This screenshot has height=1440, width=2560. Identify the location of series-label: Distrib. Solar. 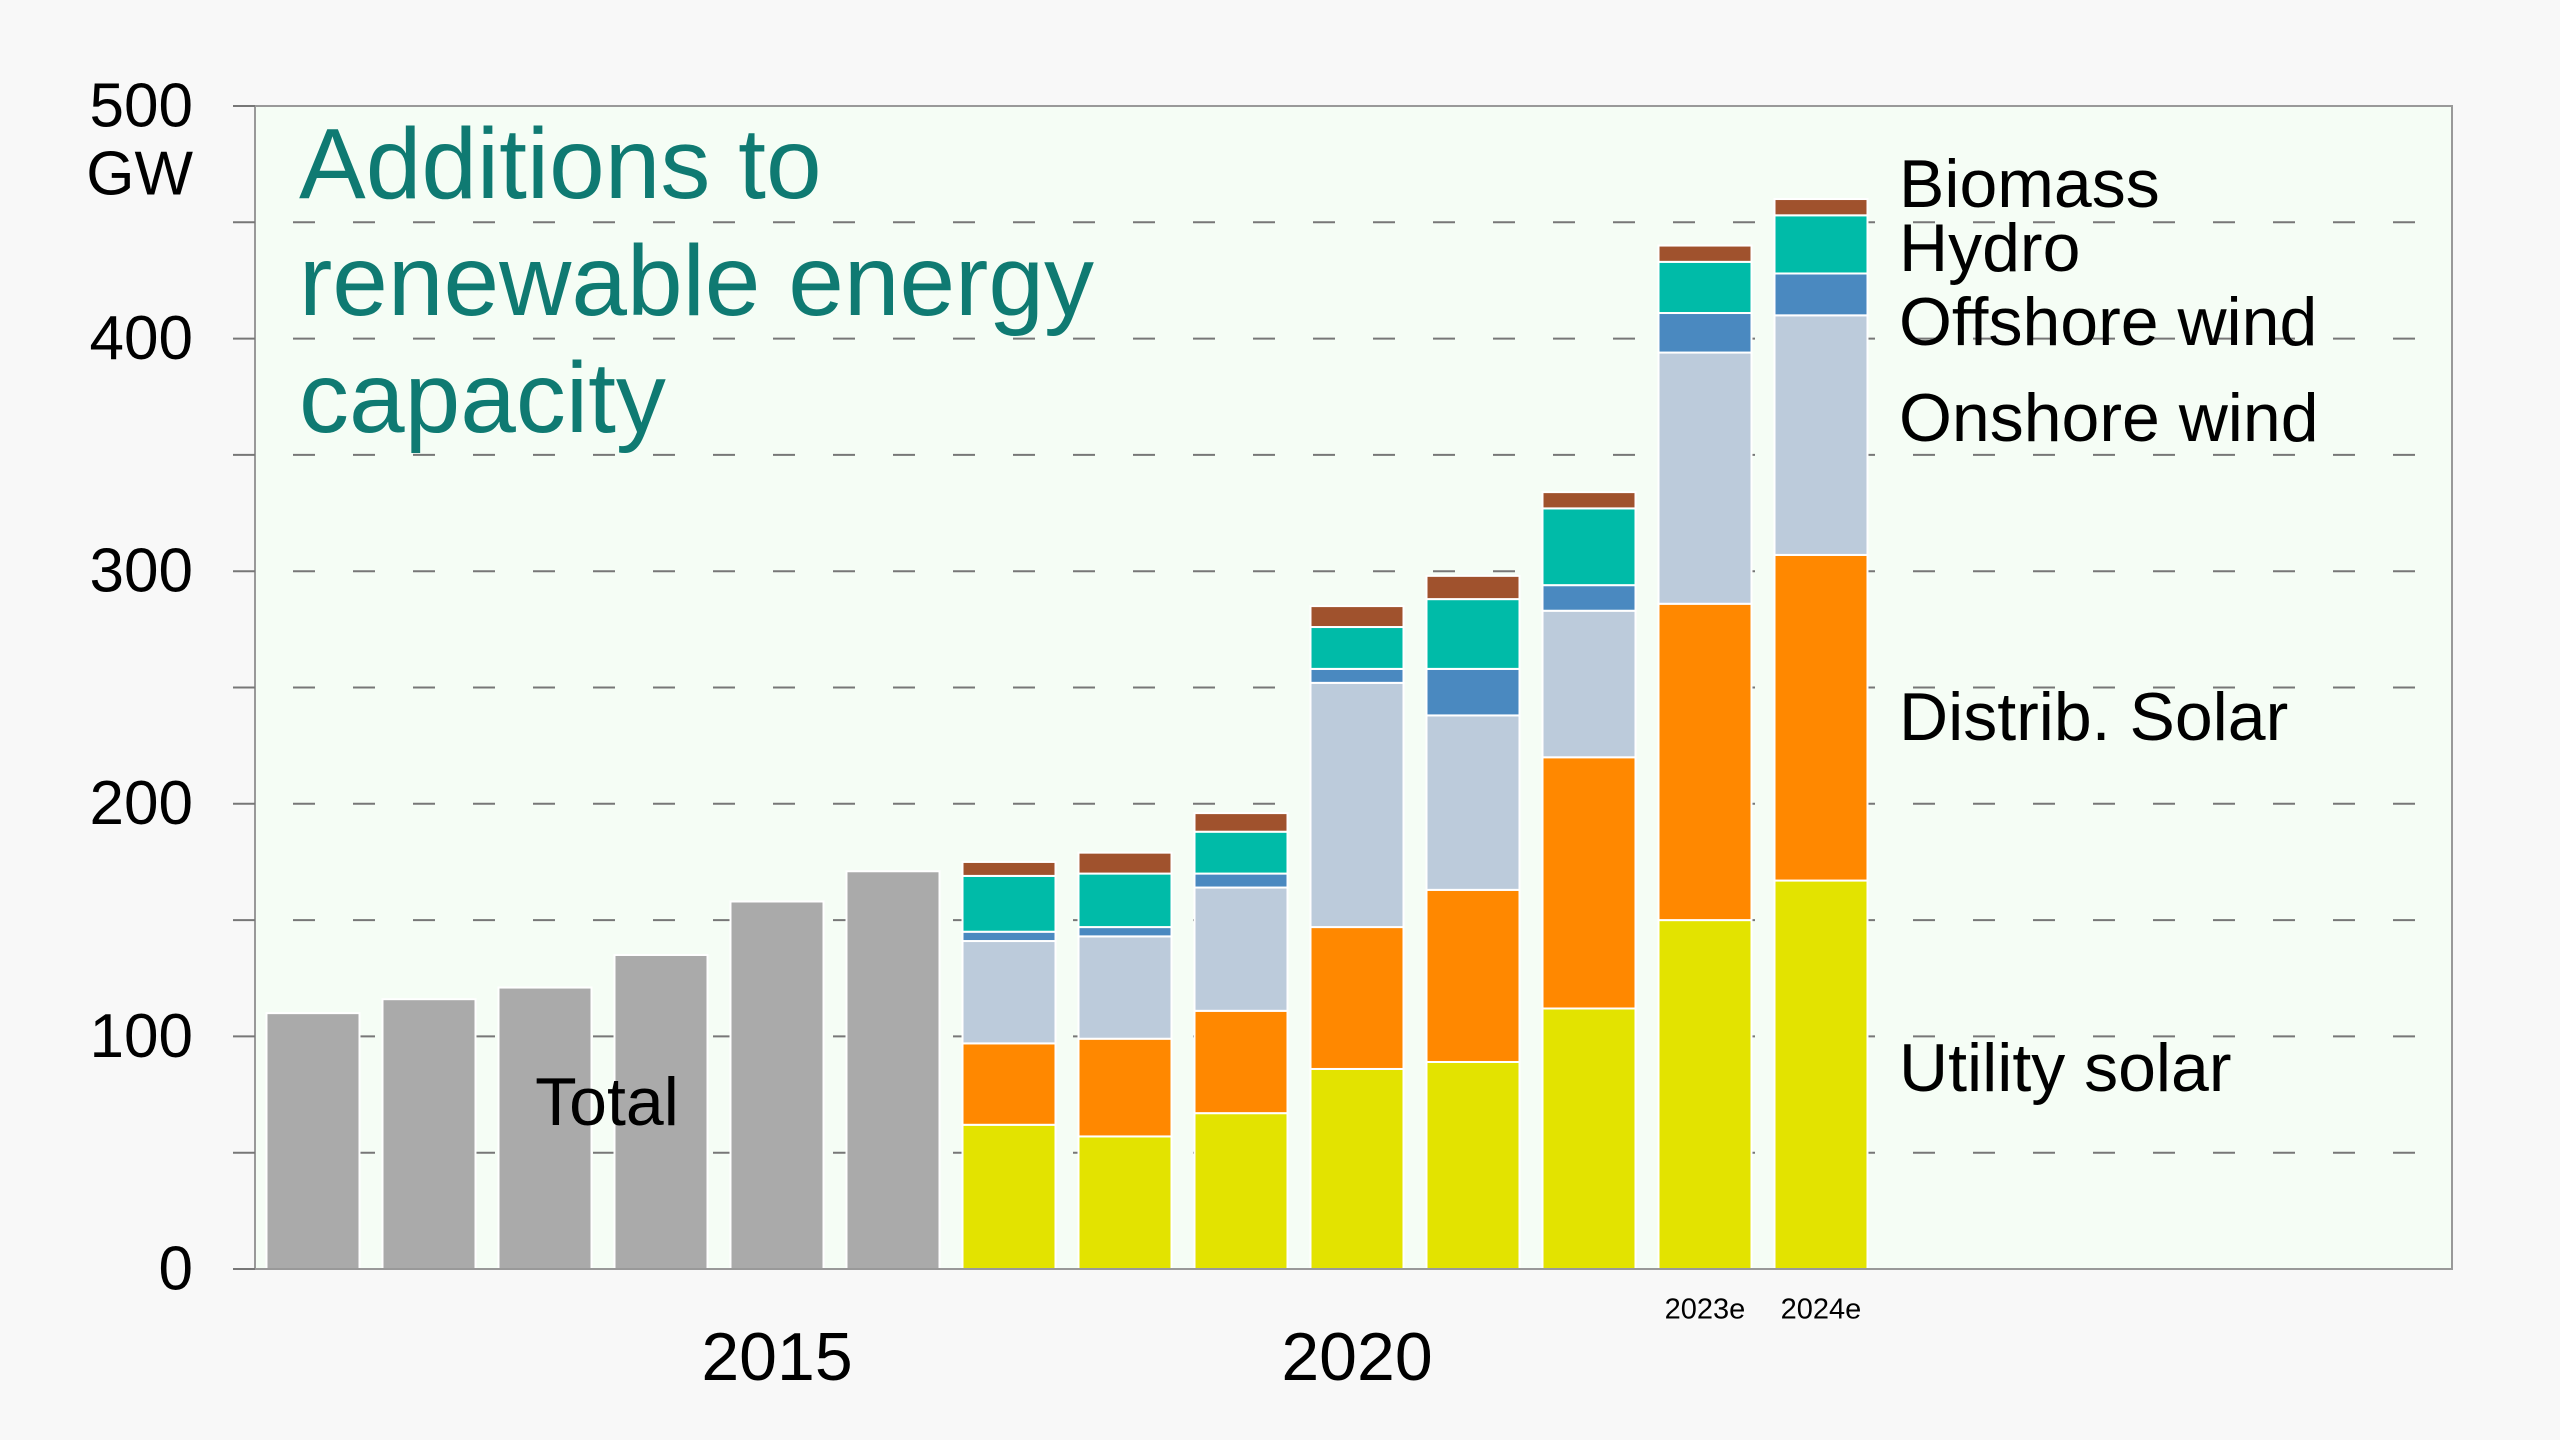
(2093, 717).